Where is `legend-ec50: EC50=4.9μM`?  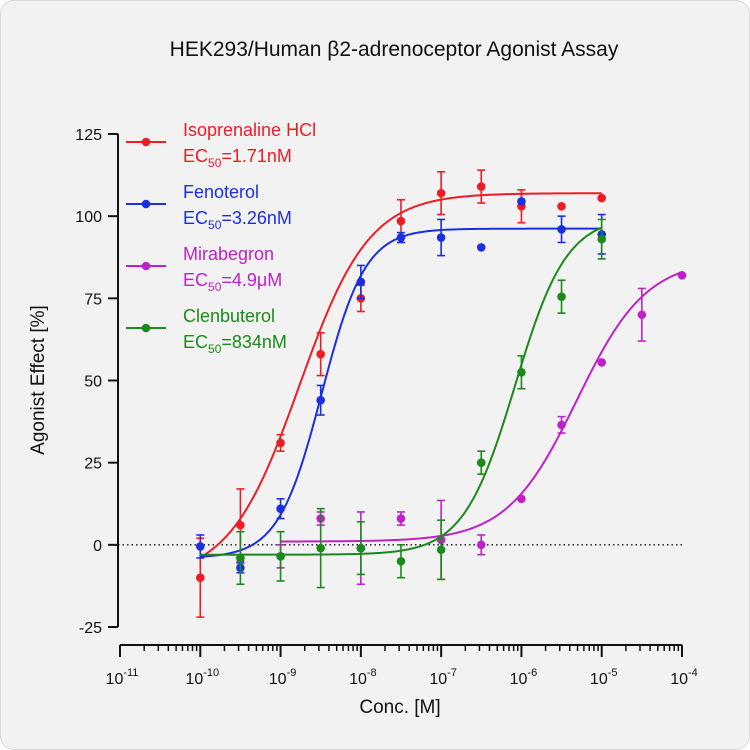 legend-ec50: EC50=4.9μM is located at coordinates (232, 282).